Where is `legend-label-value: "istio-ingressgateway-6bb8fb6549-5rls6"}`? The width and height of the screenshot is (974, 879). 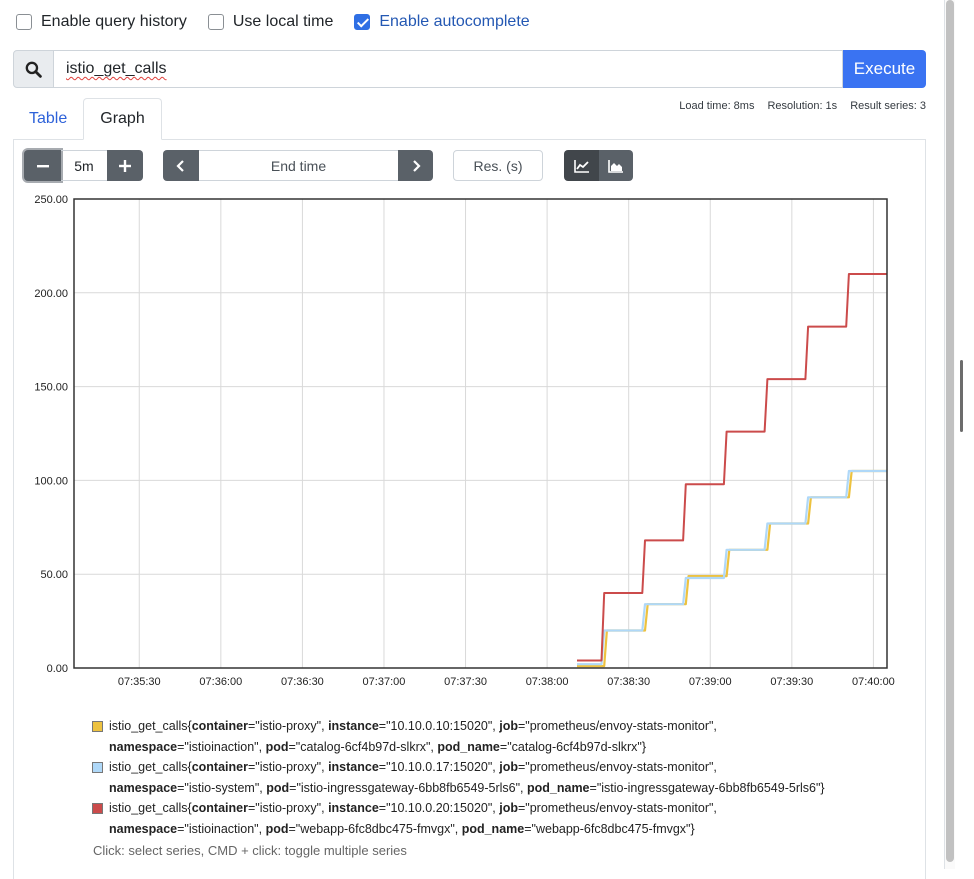
legend-label-value: "istio-ingressgateway-6bb8fb6549-5rls6"} is located at coordinates (710, 787).